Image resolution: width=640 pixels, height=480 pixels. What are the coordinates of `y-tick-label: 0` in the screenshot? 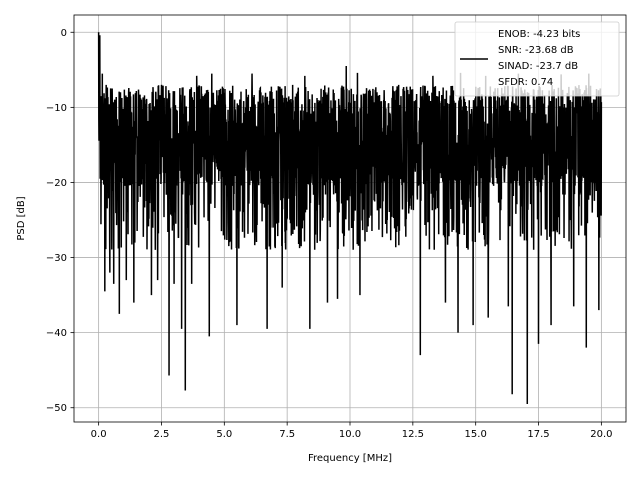 It's located at (64, 33).